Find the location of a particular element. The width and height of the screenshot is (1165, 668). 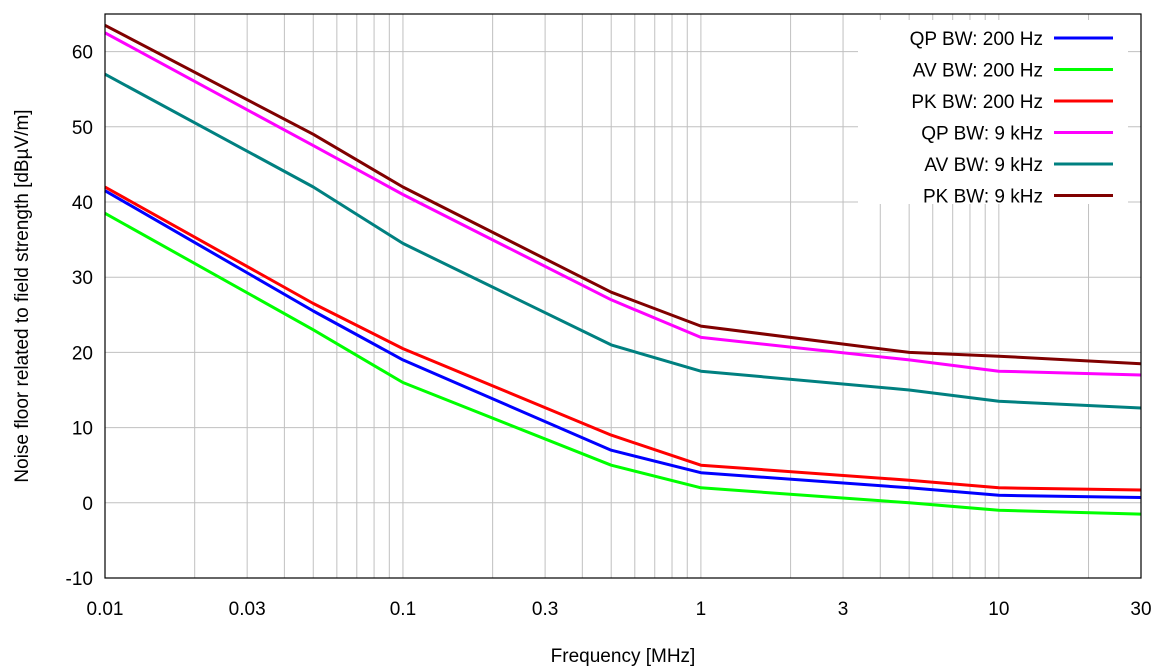

y-tick-label: 20 is located at coordinates (82, 353).